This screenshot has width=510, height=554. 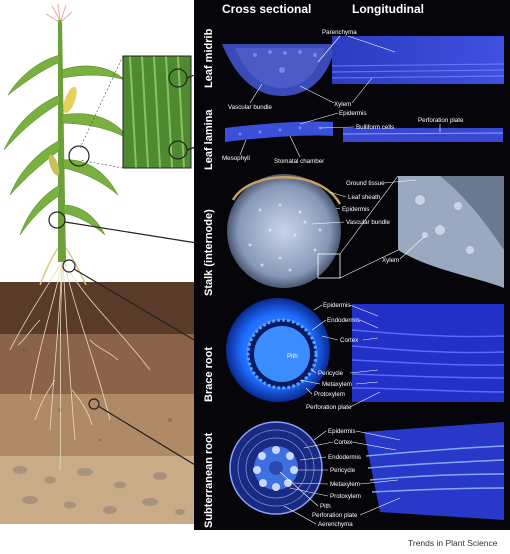 What do you see at coordinates (209, 139) in the screenshot?
I see `section-leaf-lamina: Leaf lamina` at bounding box center [209, 139].